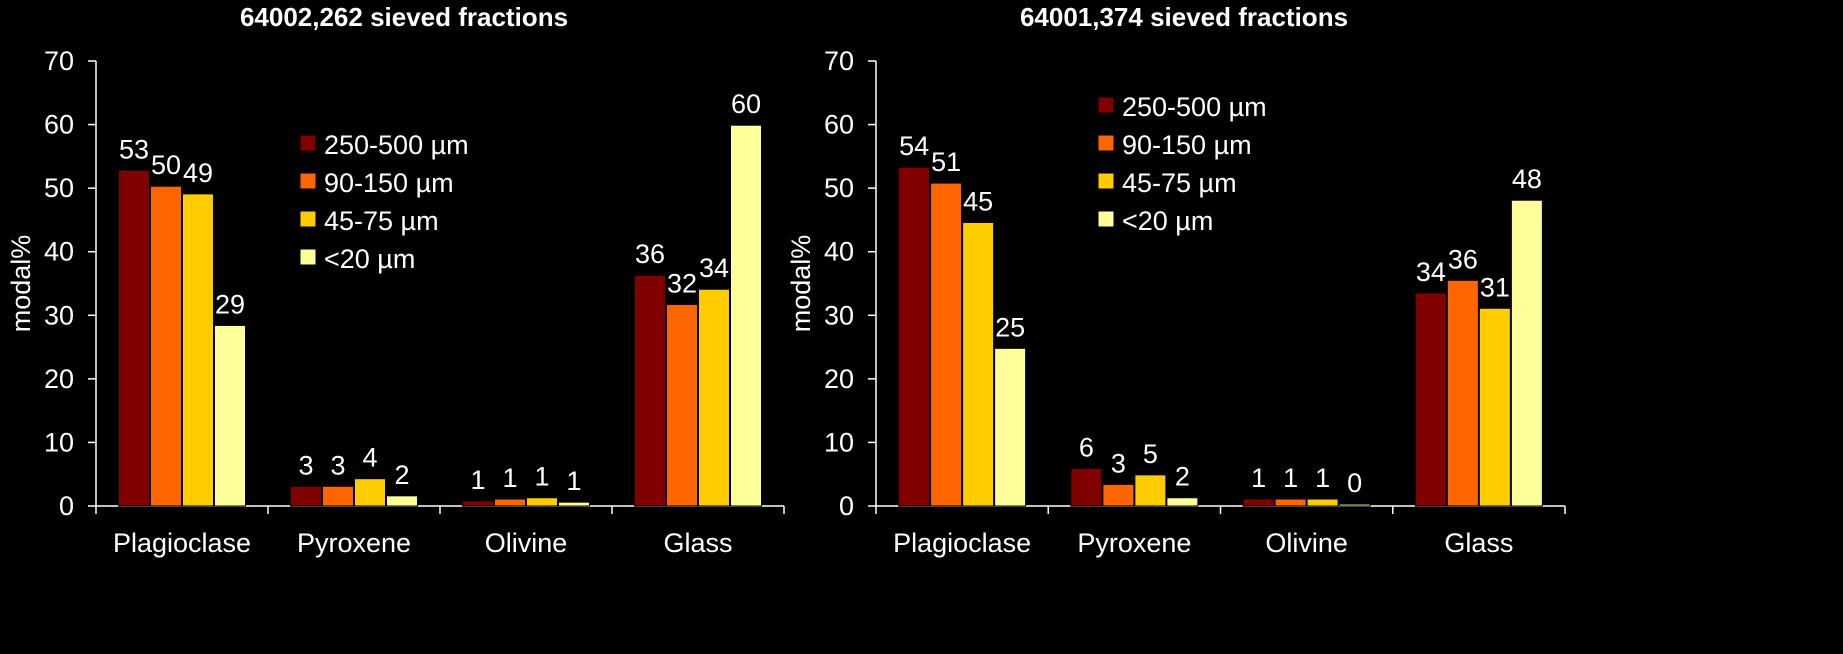  Describe the element at coordinates (59, 442) in the screenshot. I see `y-tick-label: 10` at that location.